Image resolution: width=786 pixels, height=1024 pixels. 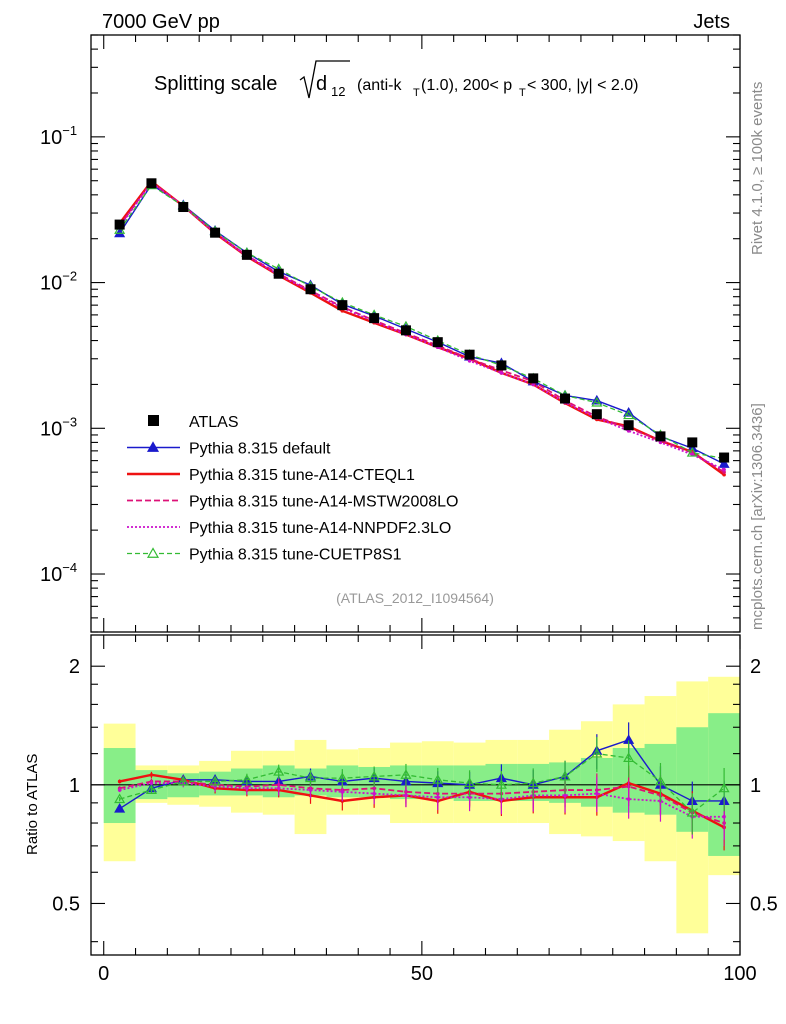 I want to click on legend-item-default: Pythia 8.315 default, so click(x=229, y=449).